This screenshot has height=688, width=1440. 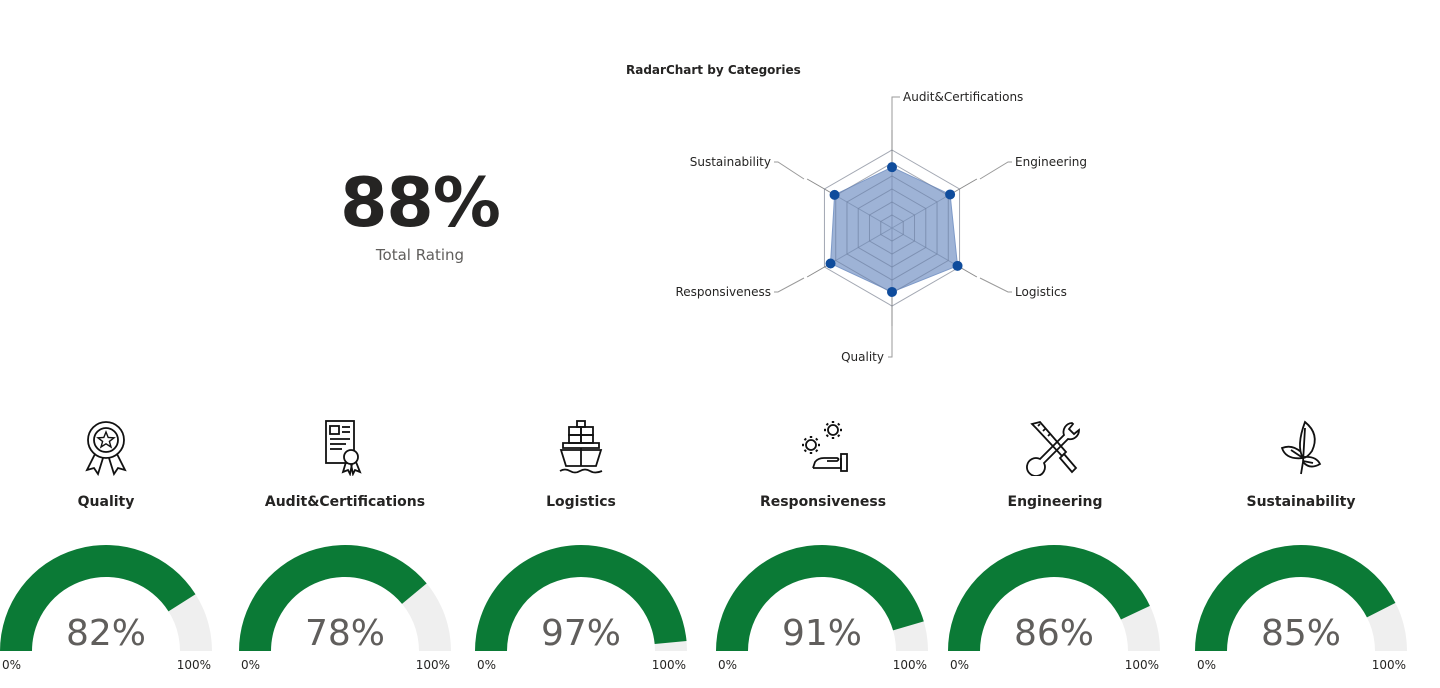 I want to click on category-label: Quality, so click(x=106, y=502).